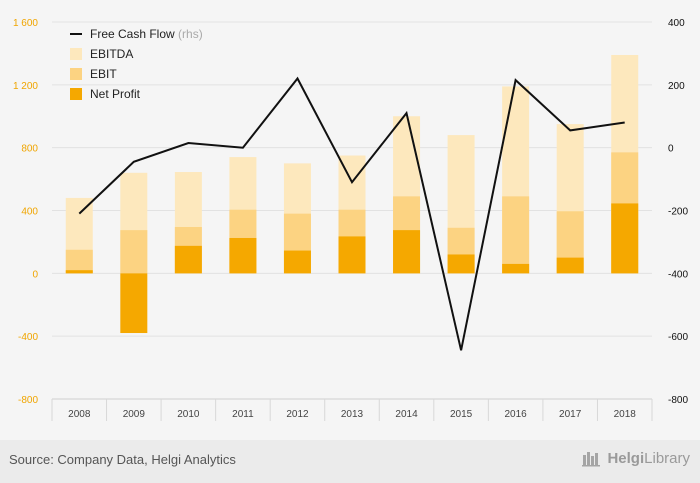 Image resolution: width=700 pixels, height=483 pixels. Describe the element at coordinates (115, 94) in the screenshot. I see `legend-label: Net Profit` at that location.